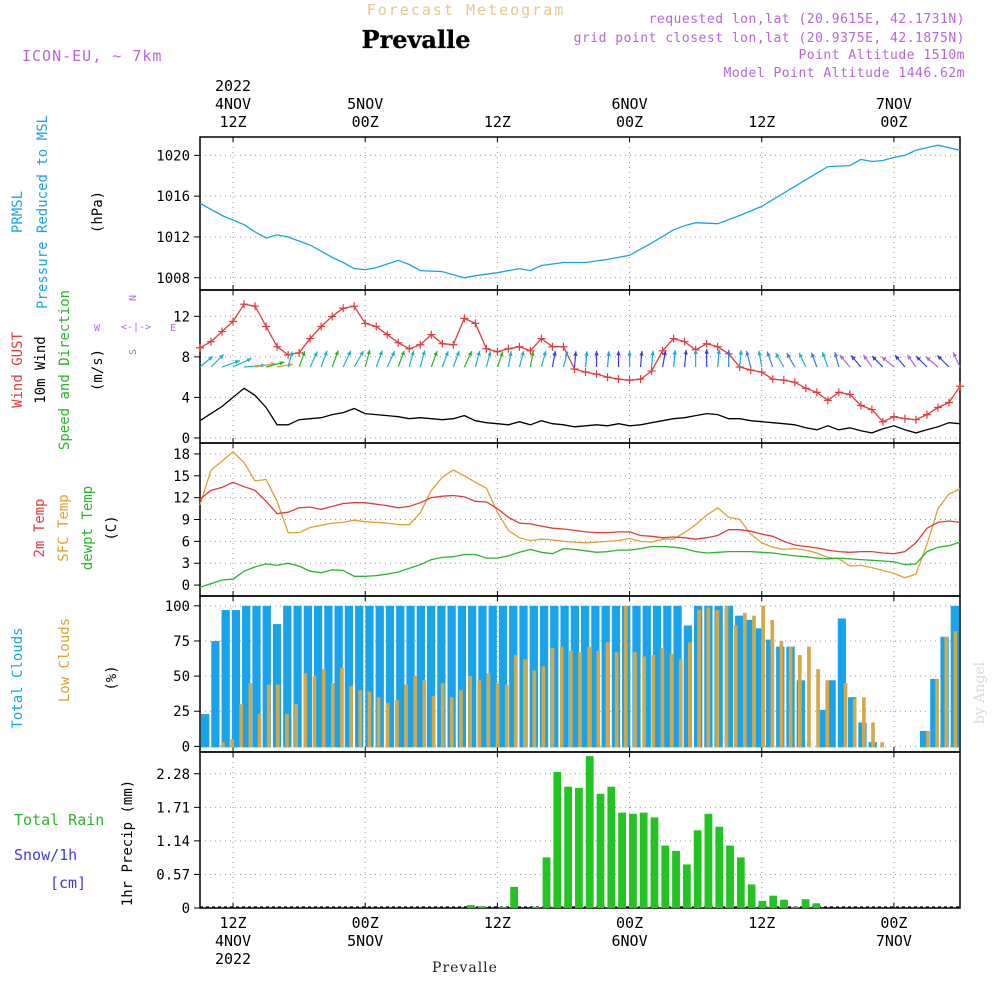 The height and width of the screenshot is (1000, 1000). Describe the element at coordinates (173, 279) in the screenshot. I see `y-tick-label: 1008` at that location.